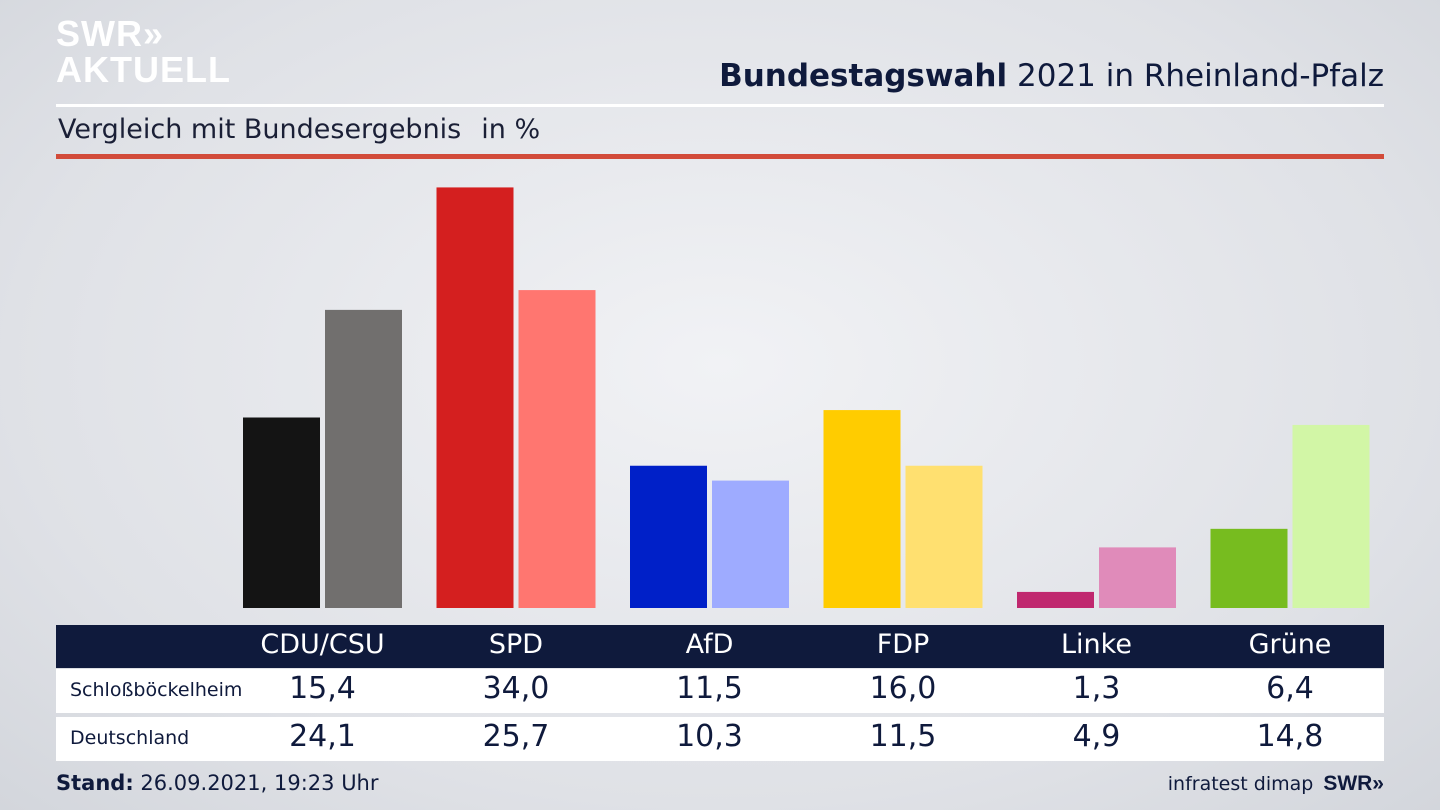 This screenshot has height=810, width=1440. I want to click on value-linke-national: 4,9, so click(1096, 736).